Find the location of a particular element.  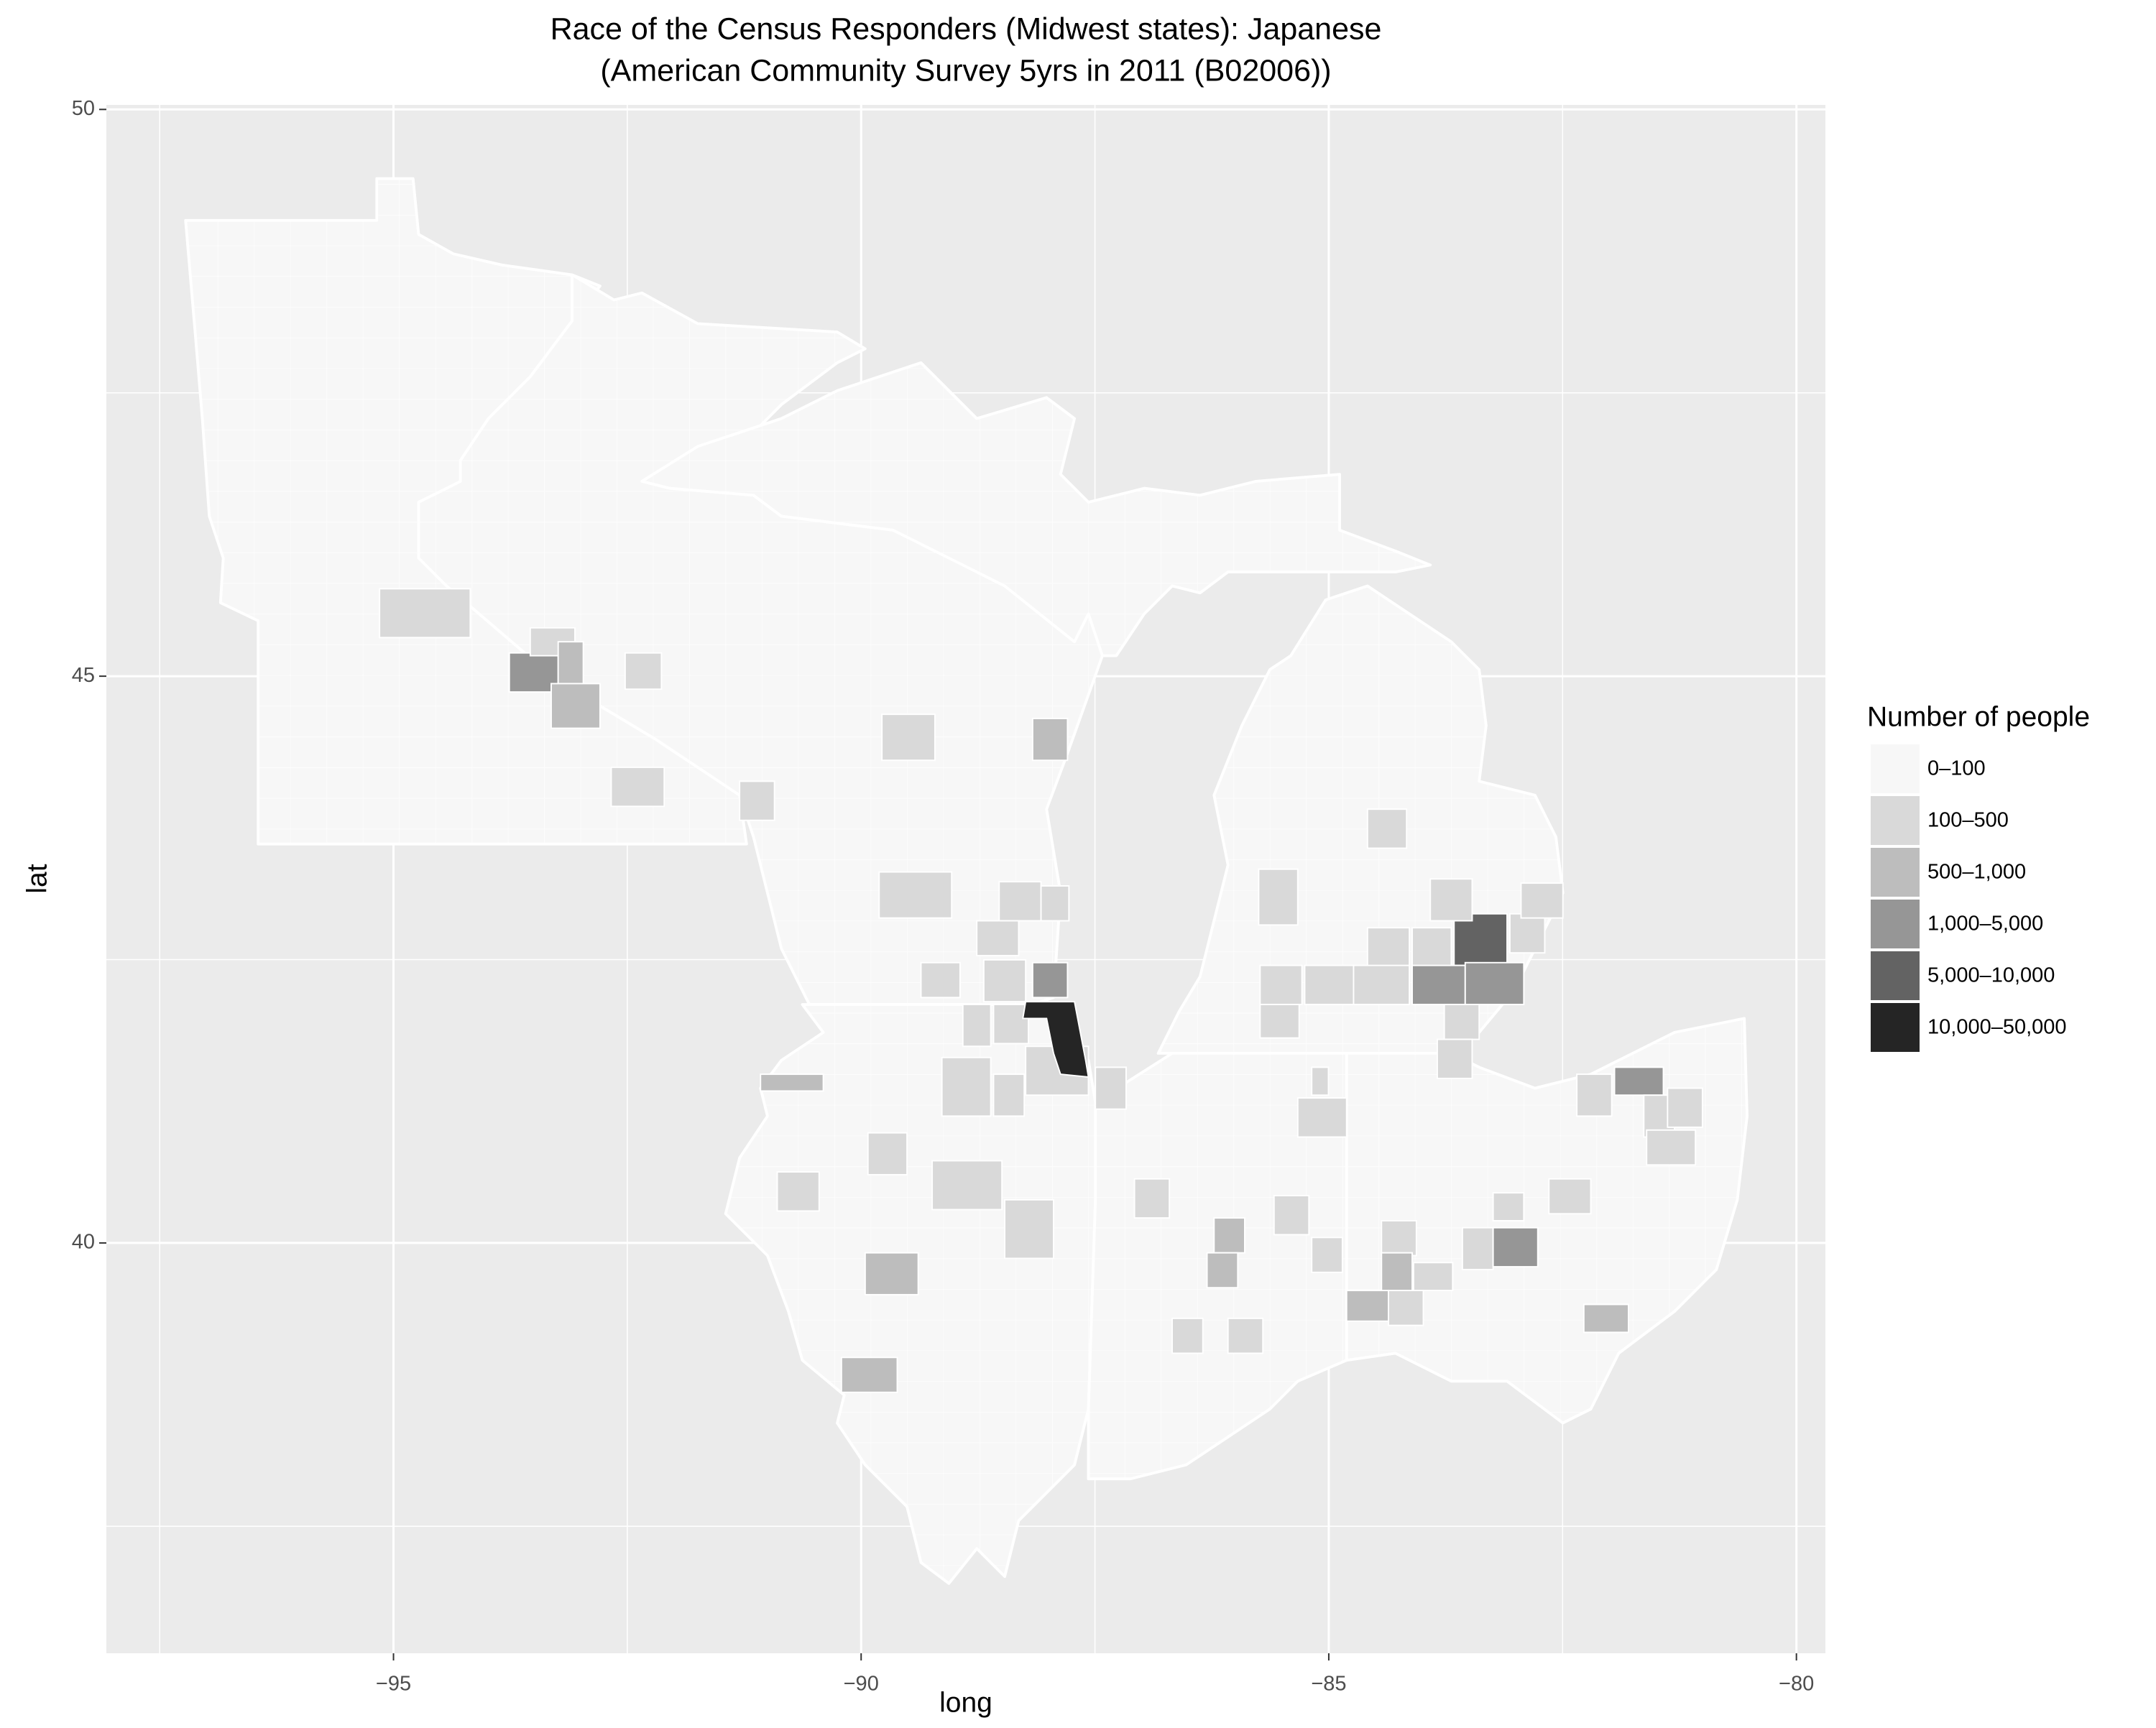

legend-label: 10,000–50,000 is located at coordinates (1997, 1027).